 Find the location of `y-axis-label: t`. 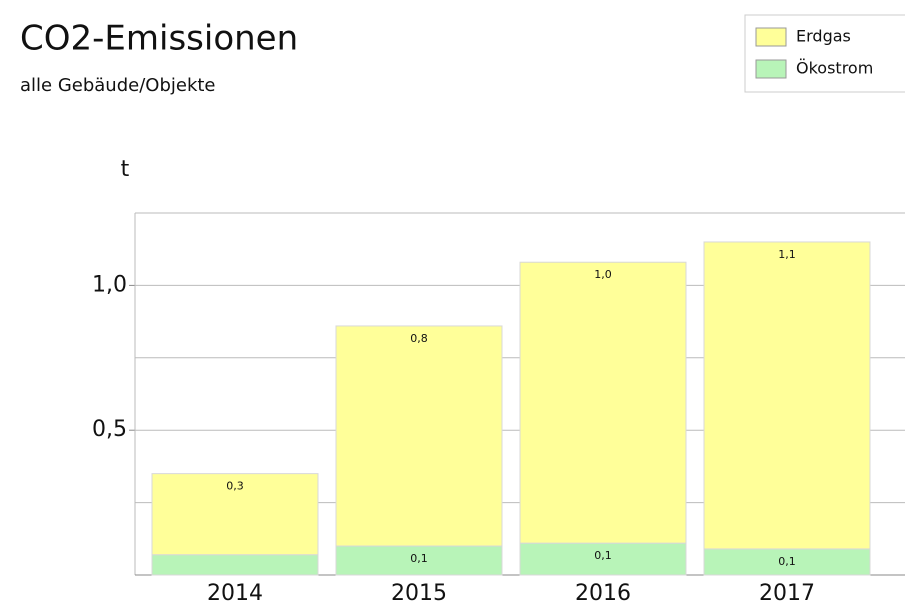

y-axis-label: t is located at coordinates (125, 169).